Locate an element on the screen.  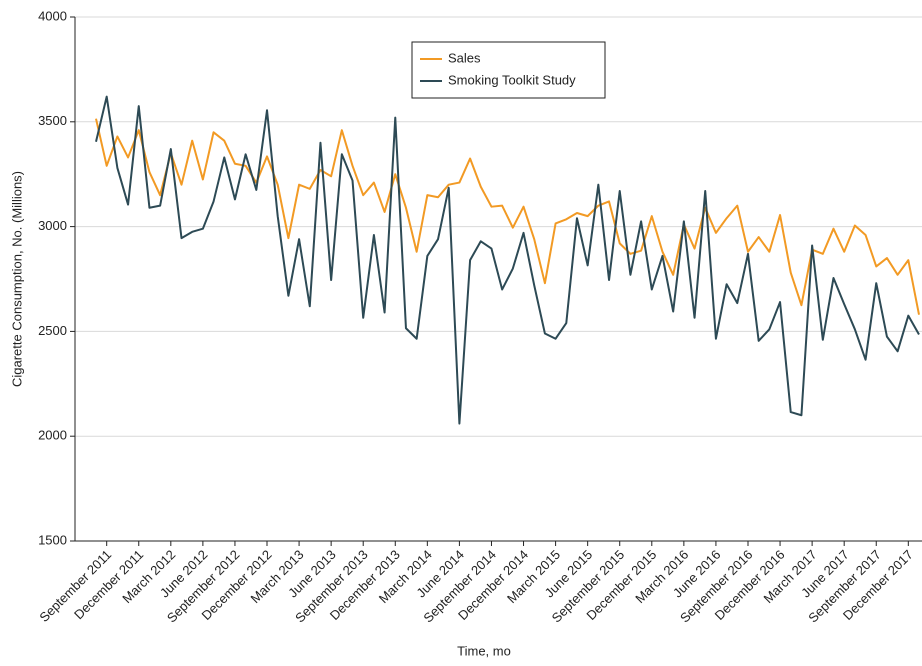
x-axis-title: Time, mo is located at coordinates (484, 650).